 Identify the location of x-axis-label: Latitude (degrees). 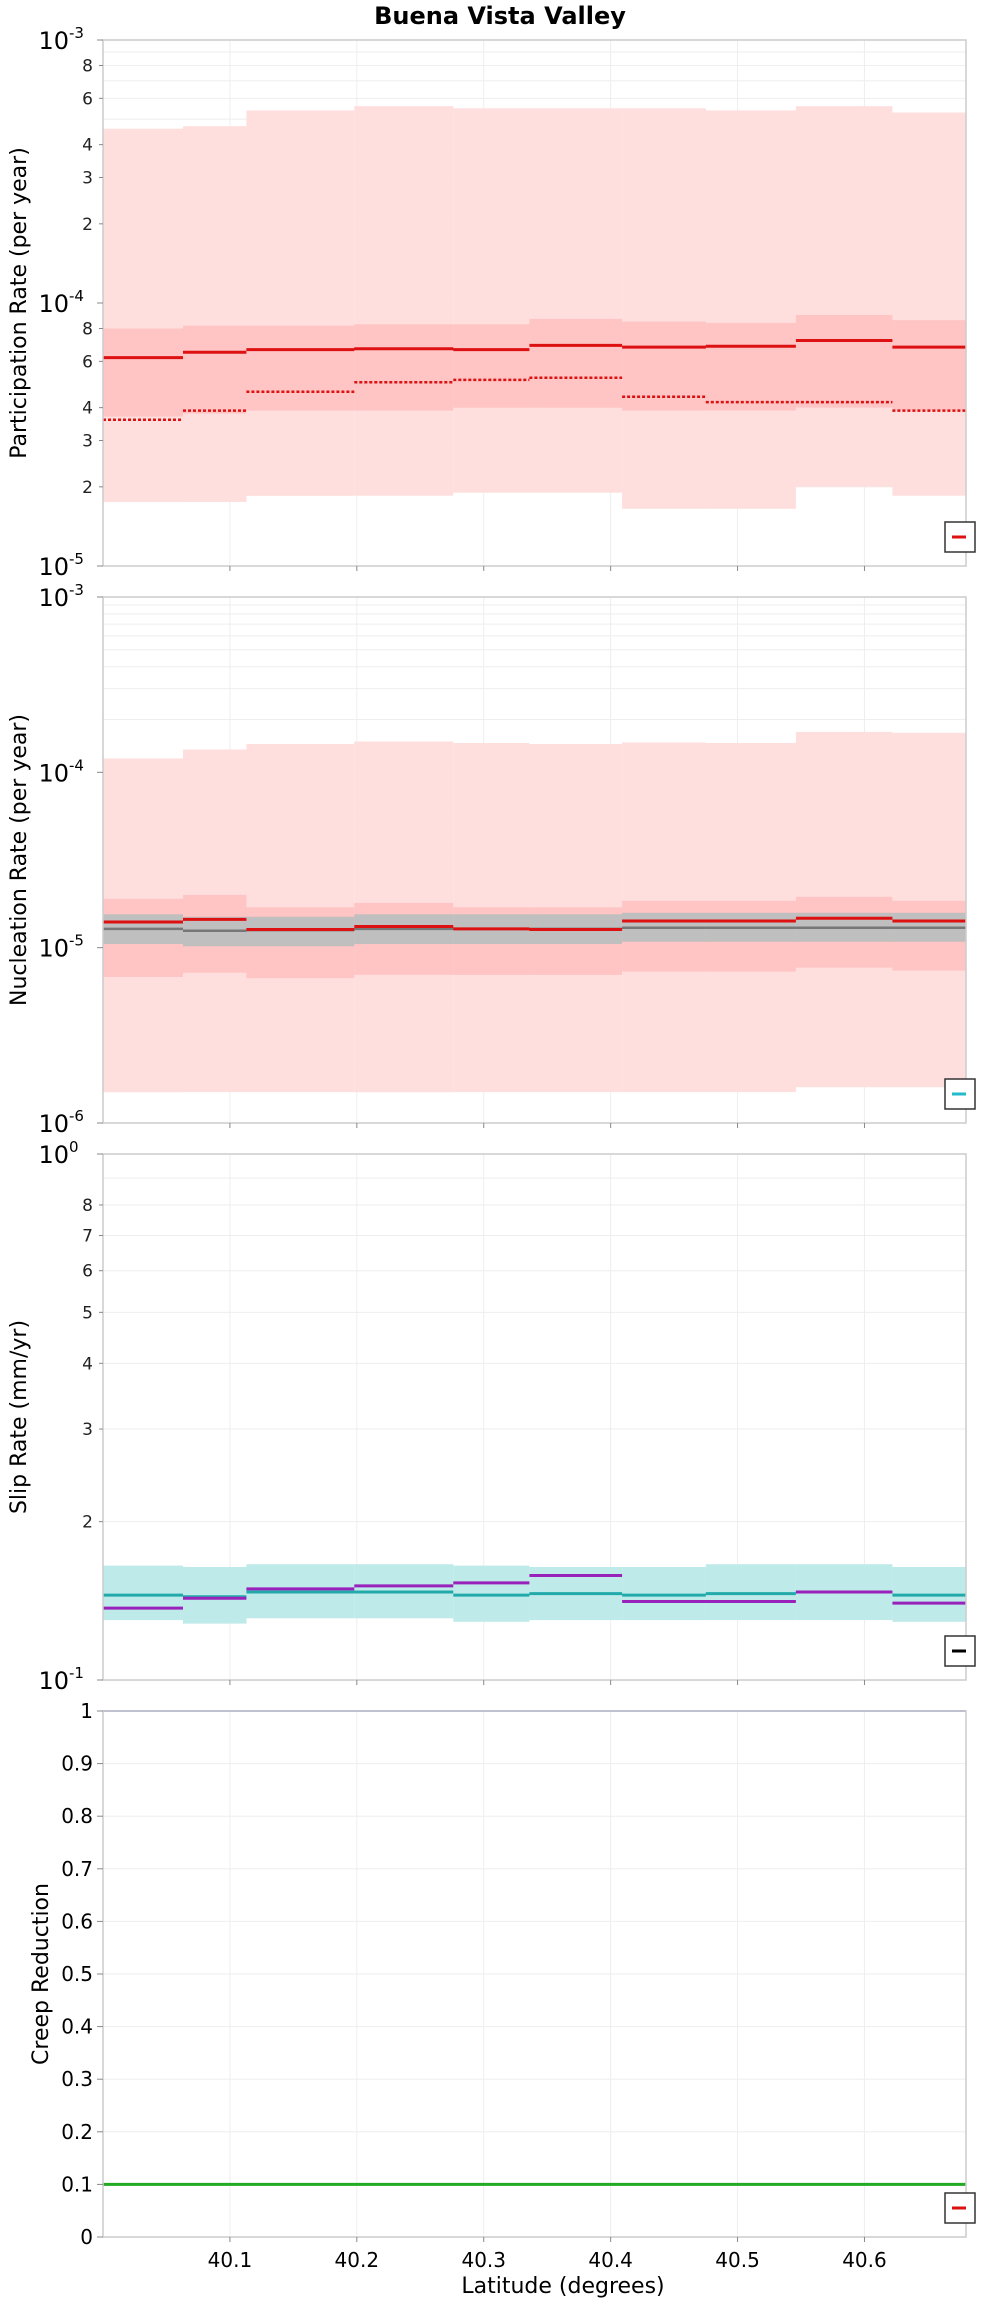
(562, 2286).